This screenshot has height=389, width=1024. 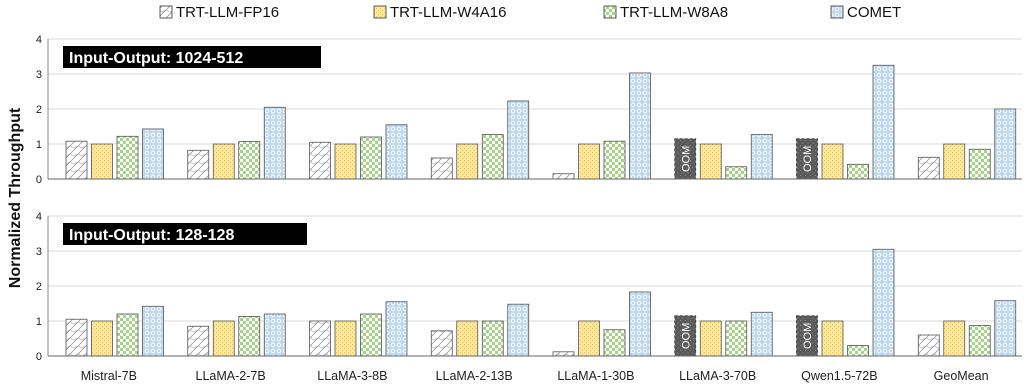 What do you see at coordinates (674, 12) in the screenshot?
I see `legend-label-w8a8: TRT-LLM-W8A8` at bounding box center [674, 12].